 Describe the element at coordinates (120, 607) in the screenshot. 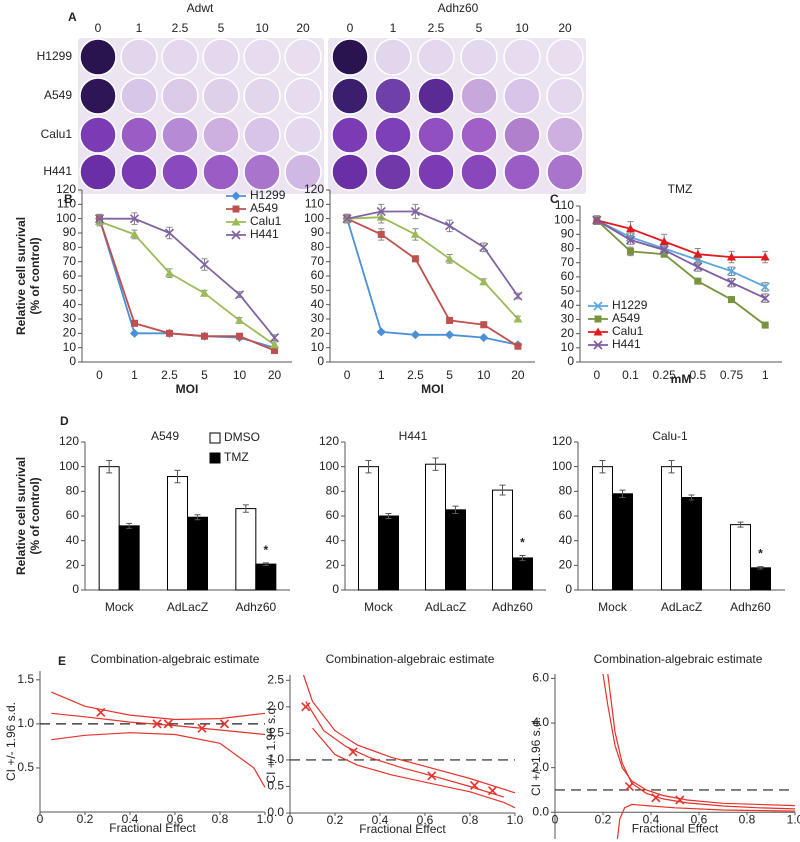

I see `x-tick-label: Mock` at that location.